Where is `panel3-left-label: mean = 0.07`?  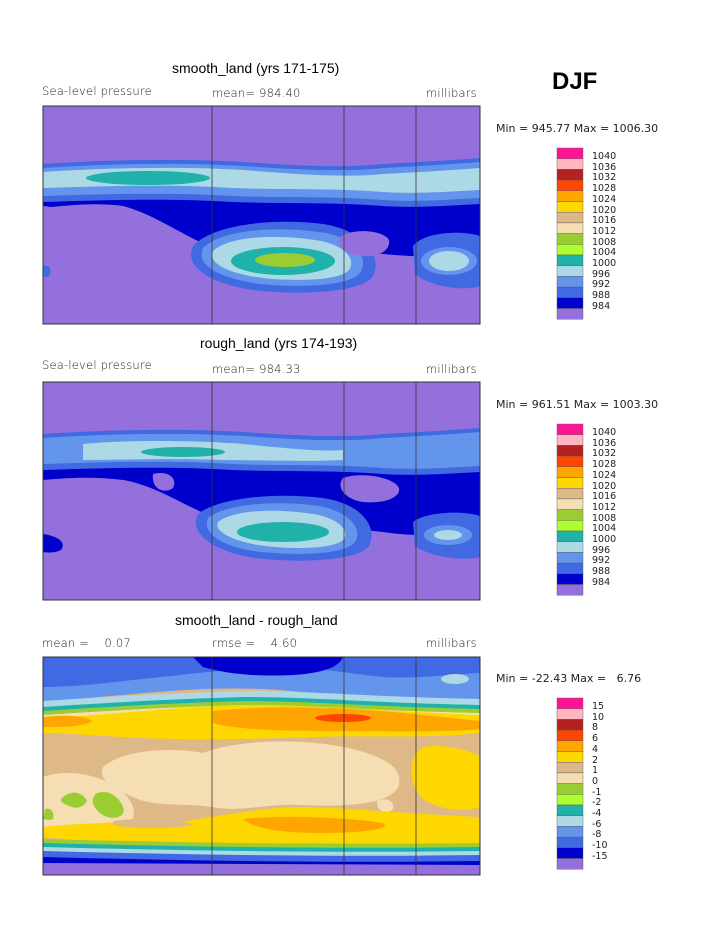 panel3-left-label: mean = 0.07 is located at coordinates (86, 643).